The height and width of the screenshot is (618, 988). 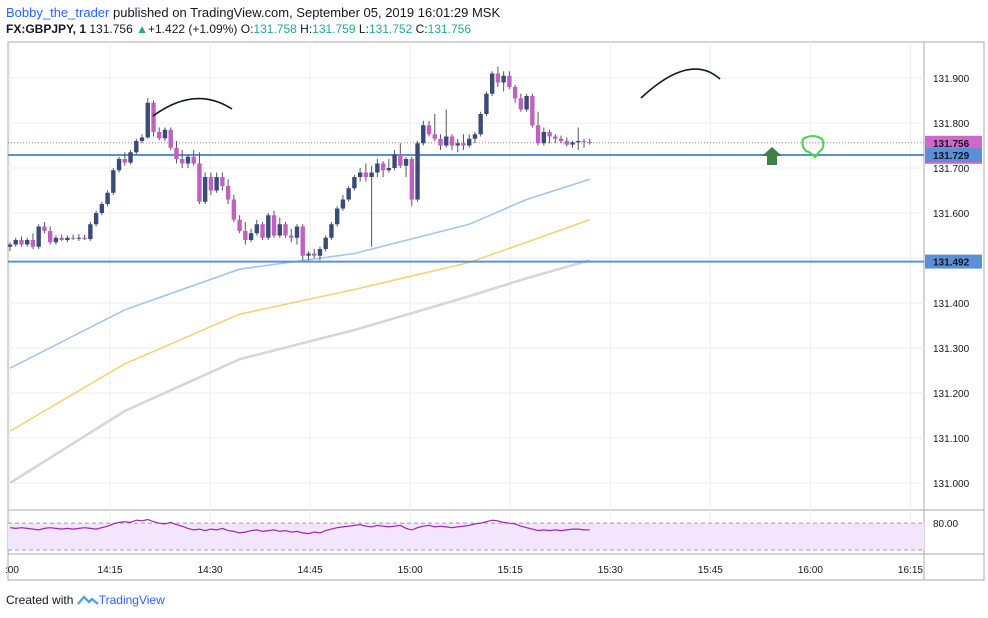 I want to click on y-tick-label: 131.100, so click(x=951, y=439).